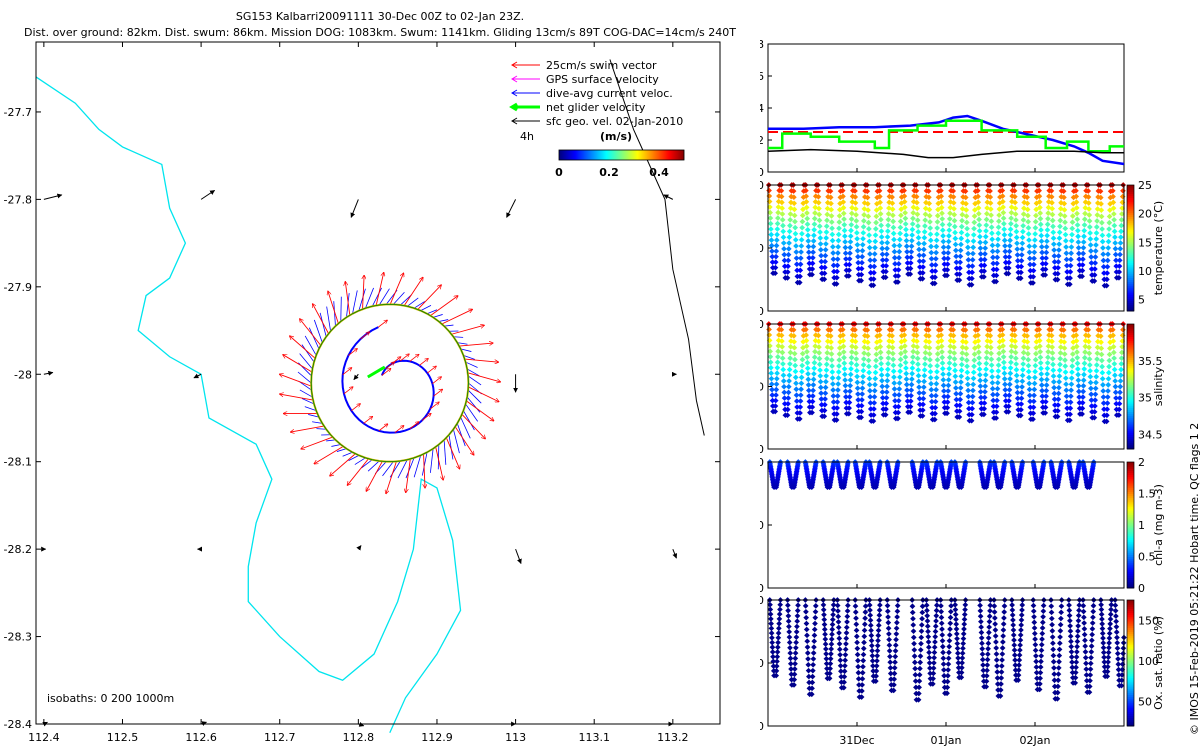  Describe the element at coordinates (379, 289) in the screenshot. I see `swim-vector` at that location.